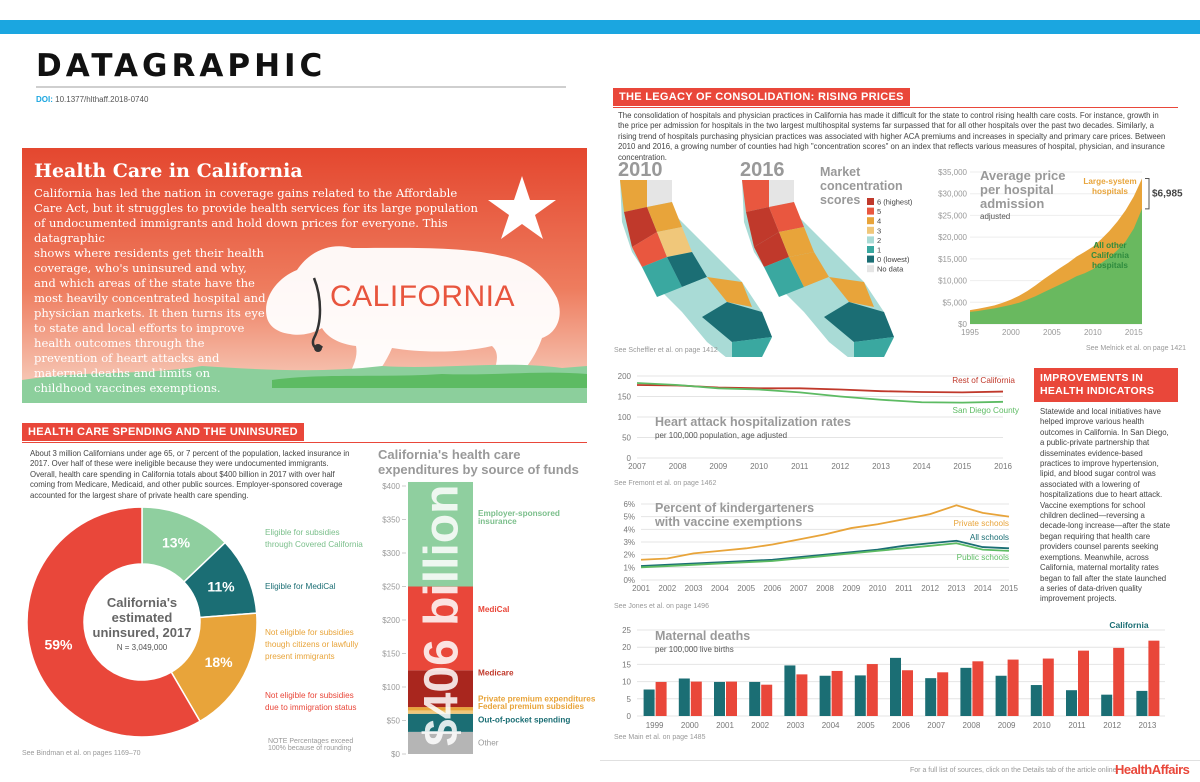  Describe the element at coordinates (666, 350) in the screenshot. I see `map-source: See Scheffler et al. on page 1412` at that location.